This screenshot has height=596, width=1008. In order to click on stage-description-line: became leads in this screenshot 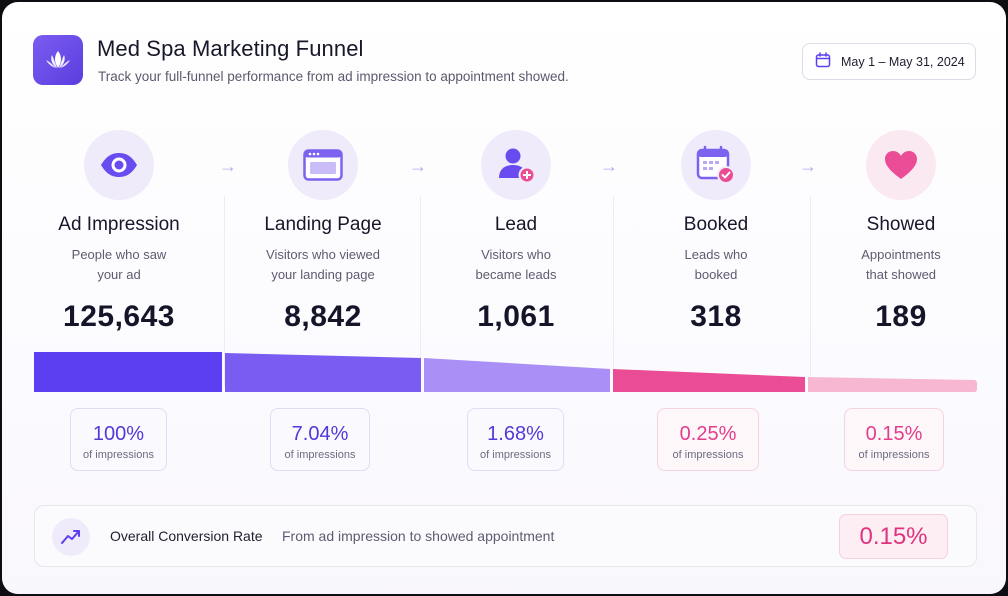, I will do `click(516, 274)`.